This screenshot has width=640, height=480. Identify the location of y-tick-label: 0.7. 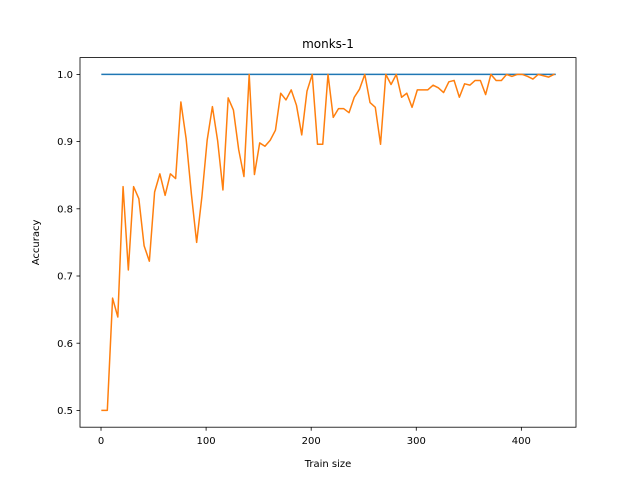
(65, 277).